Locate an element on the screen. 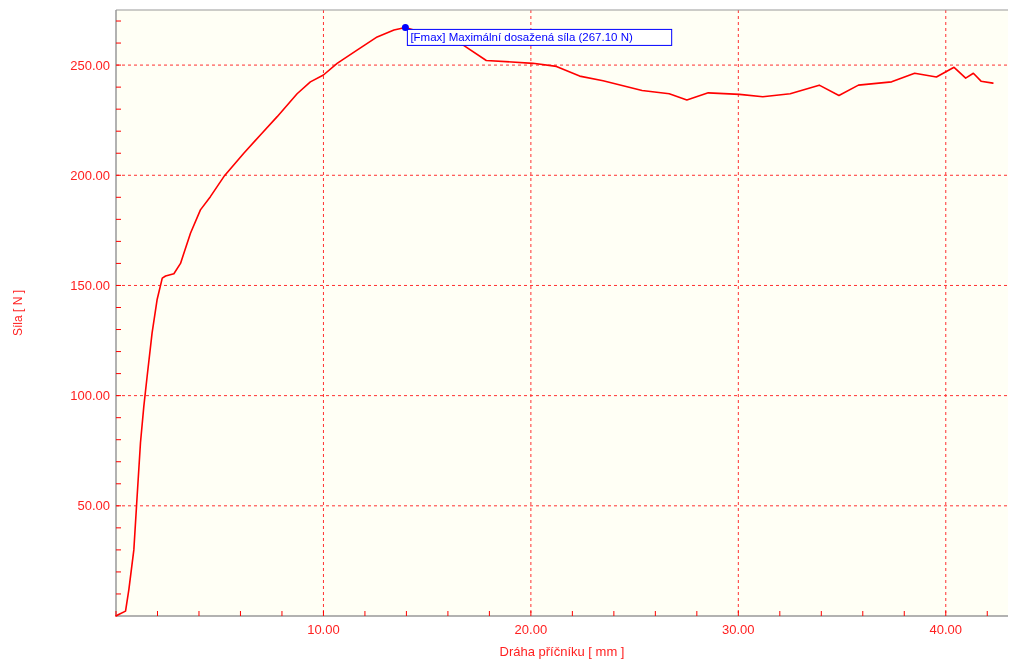  y-tick-label: 150.00 is located at coordinates (90, 285).